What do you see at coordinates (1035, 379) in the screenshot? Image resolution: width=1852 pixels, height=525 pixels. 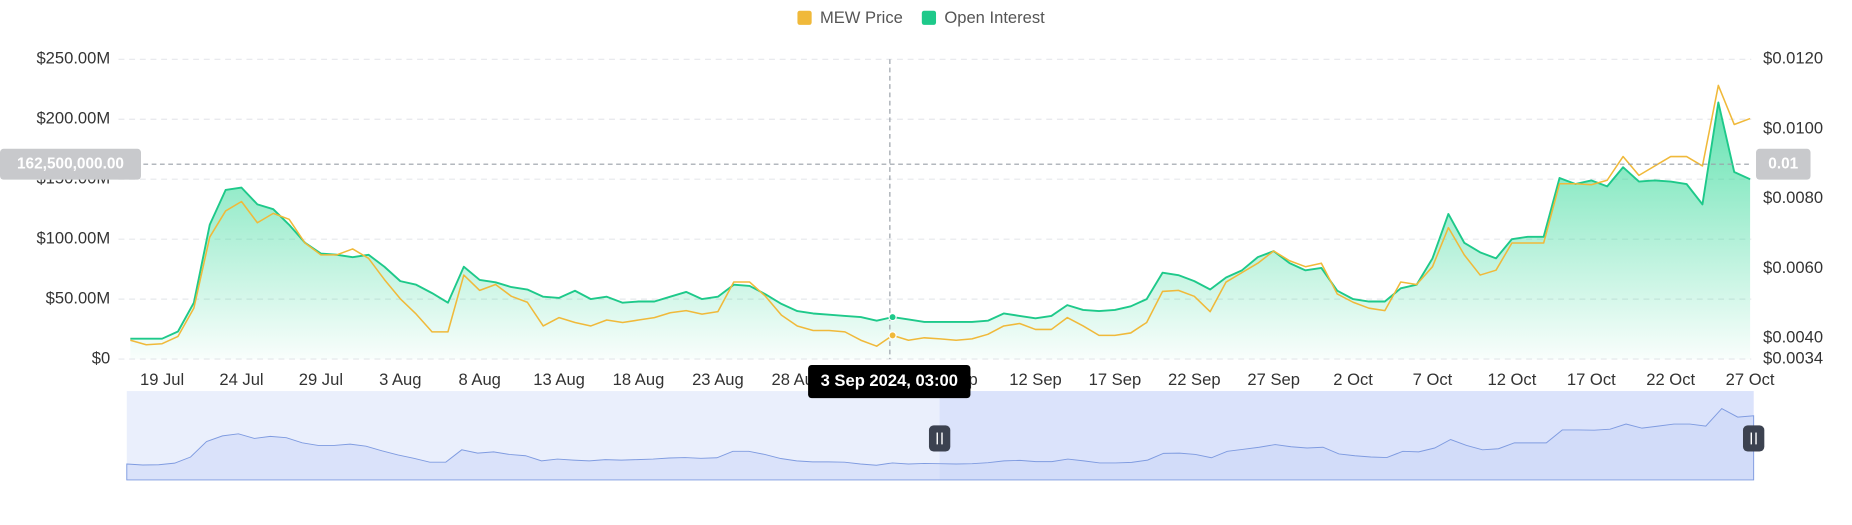 I see `x-tick-label: 12 Sep` at bounding box center [1035, 379].